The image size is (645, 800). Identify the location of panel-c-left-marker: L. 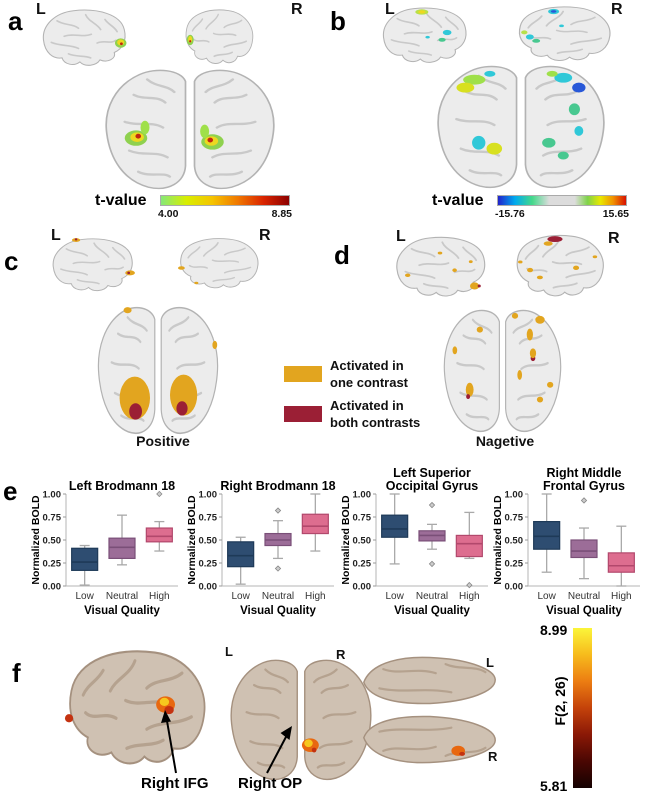
(56, 235).